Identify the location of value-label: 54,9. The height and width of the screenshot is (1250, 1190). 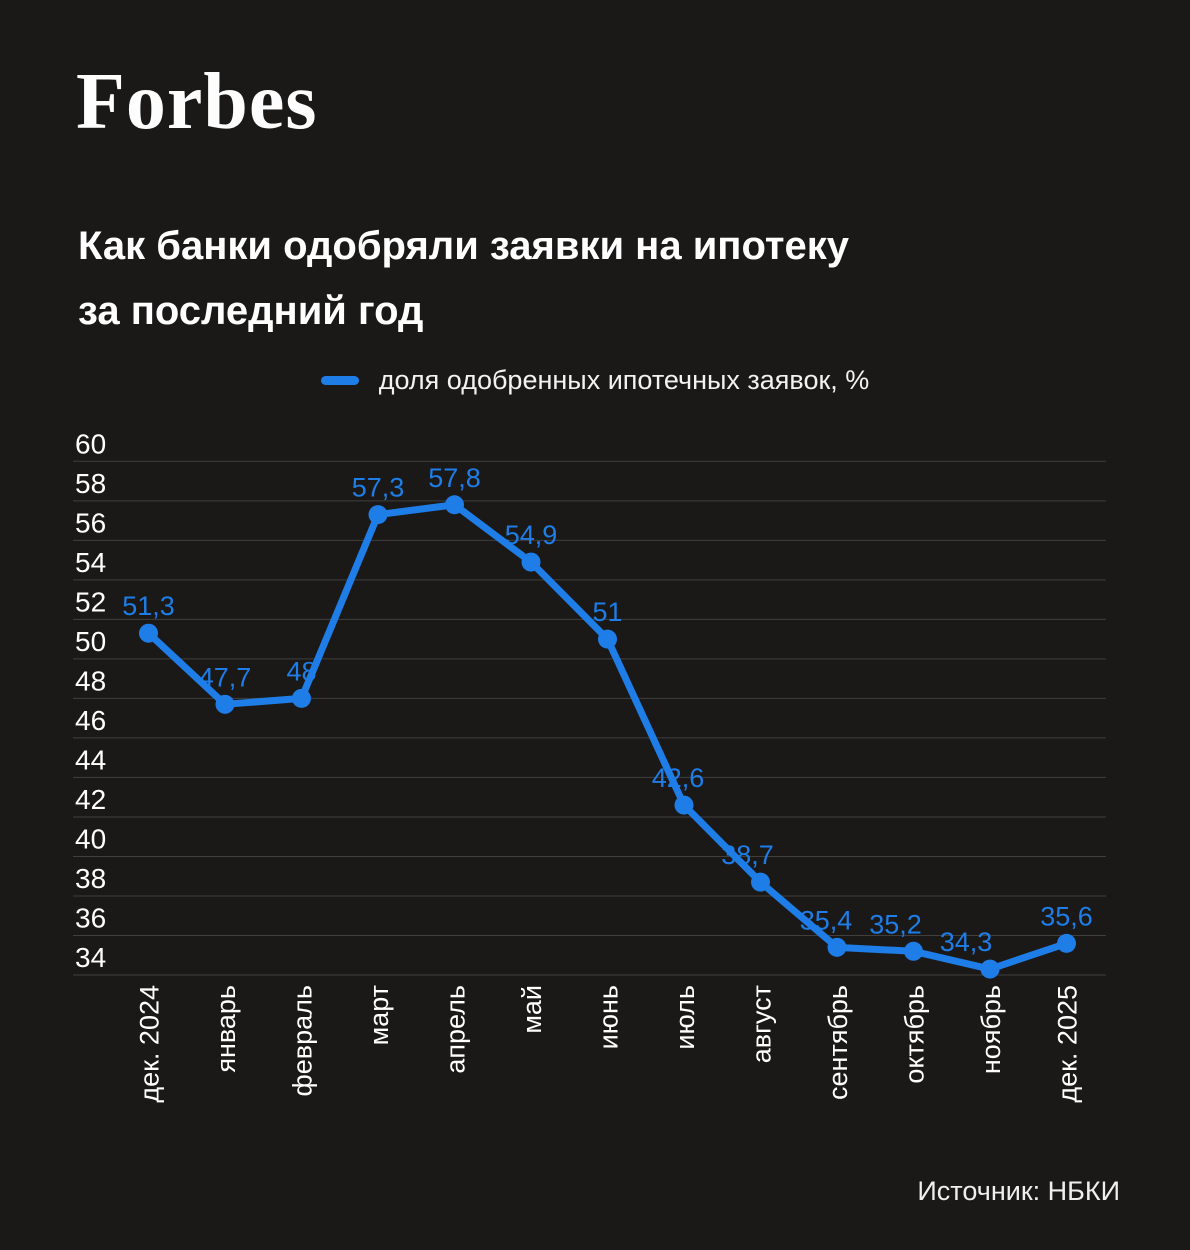
(531, 535).